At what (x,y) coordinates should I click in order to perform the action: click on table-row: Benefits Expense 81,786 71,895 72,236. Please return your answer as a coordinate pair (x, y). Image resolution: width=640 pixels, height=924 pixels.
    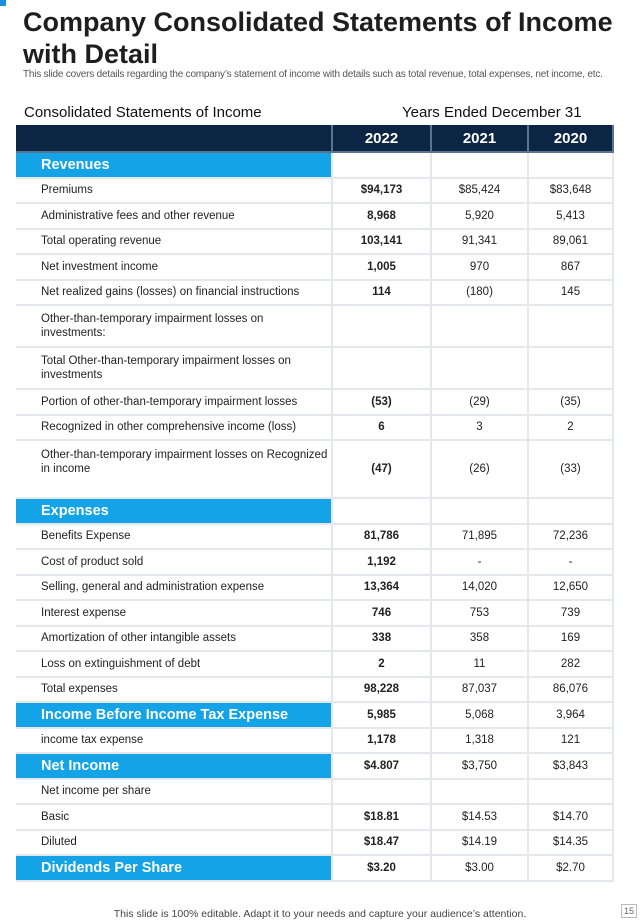
    Looking at the image, I should click on (315, 536).